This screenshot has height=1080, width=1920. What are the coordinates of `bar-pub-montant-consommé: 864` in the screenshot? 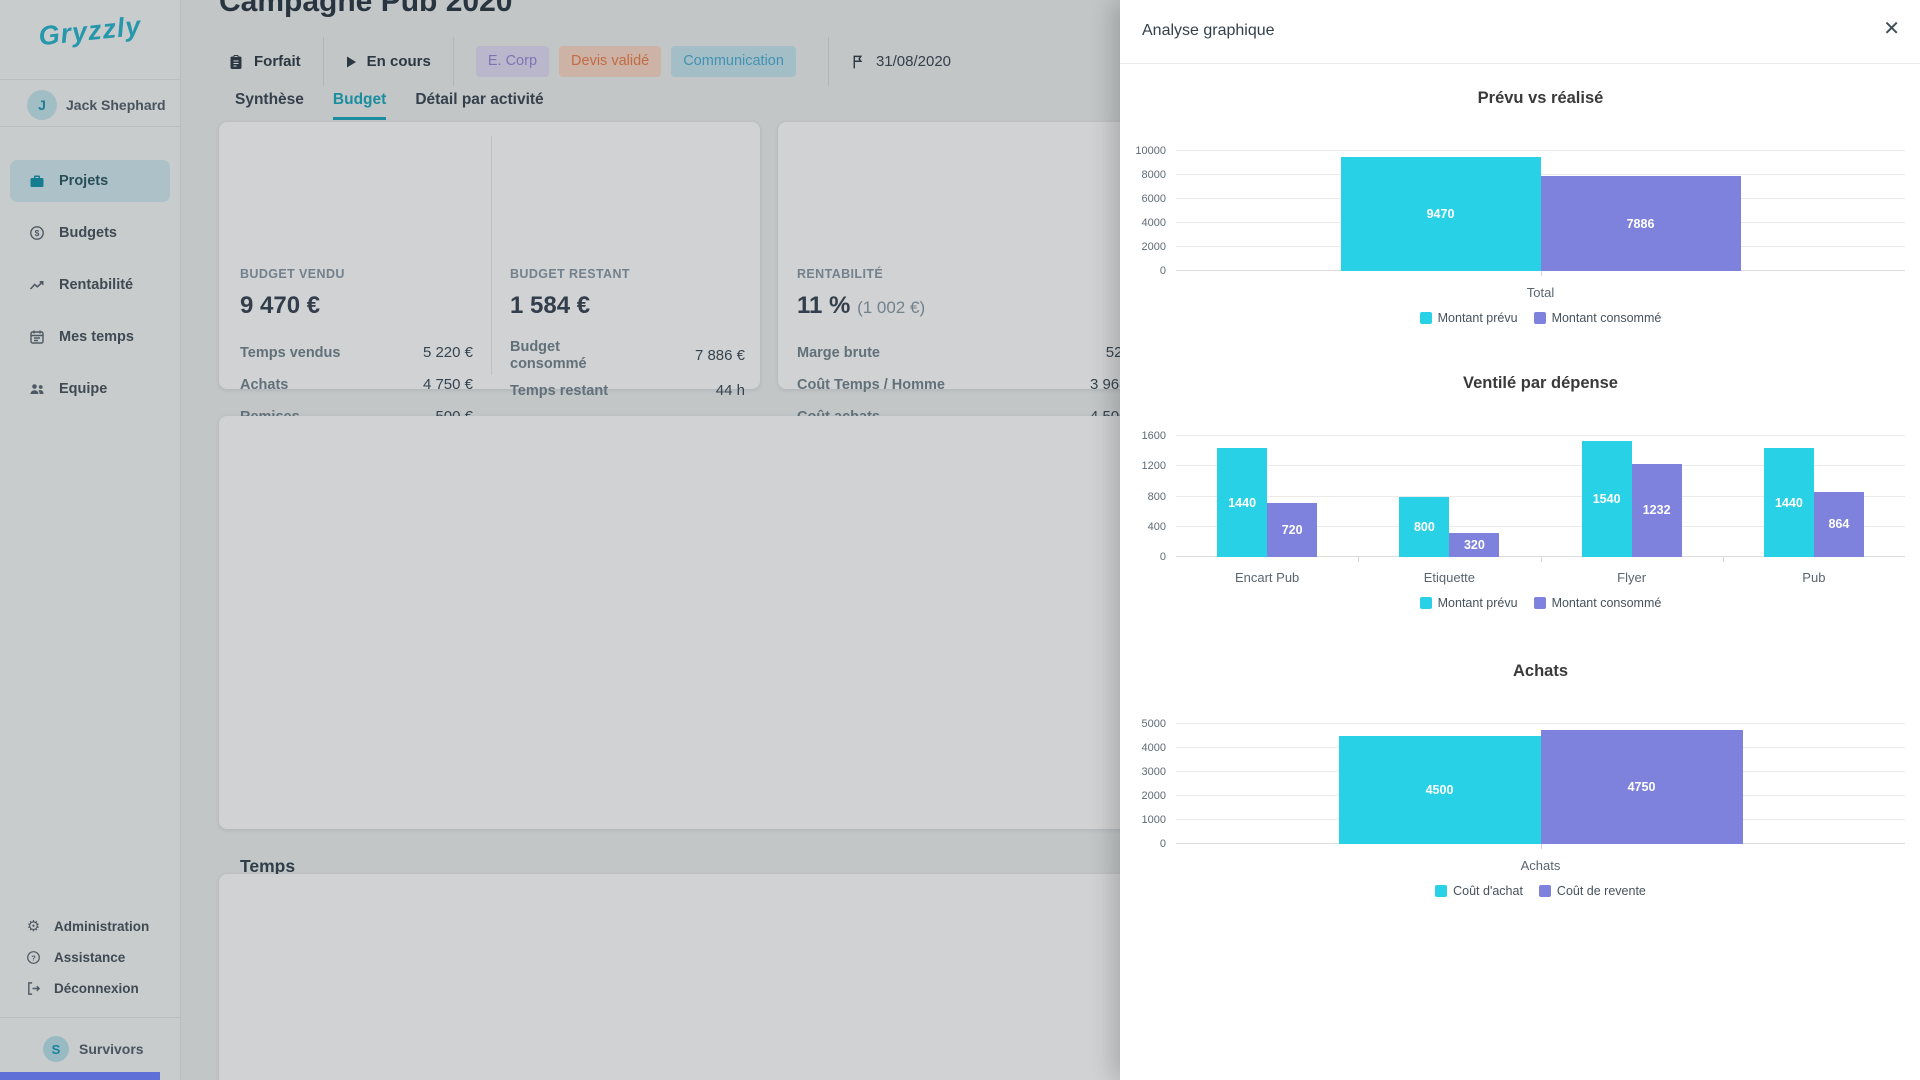 It's located at (1838, 524).